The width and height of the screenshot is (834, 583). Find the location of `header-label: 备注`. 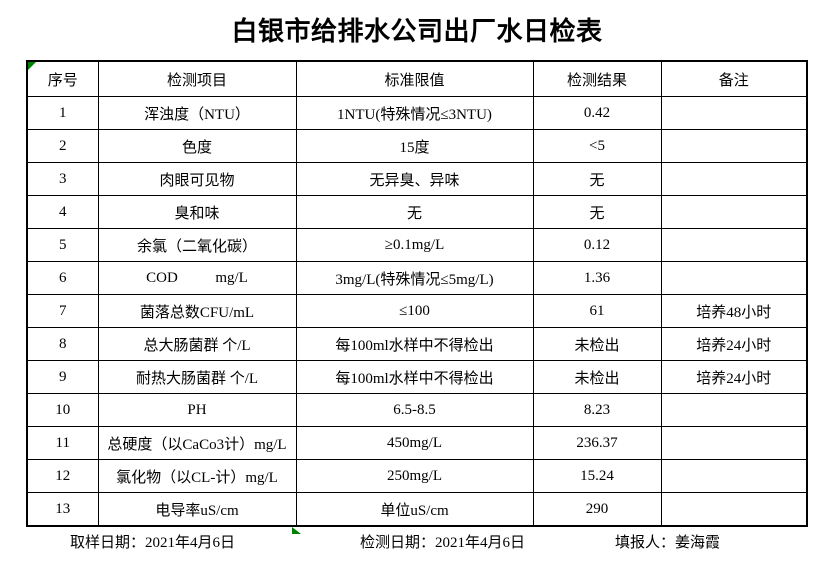

header-label: 备注 is located at coordinates (733, 80).